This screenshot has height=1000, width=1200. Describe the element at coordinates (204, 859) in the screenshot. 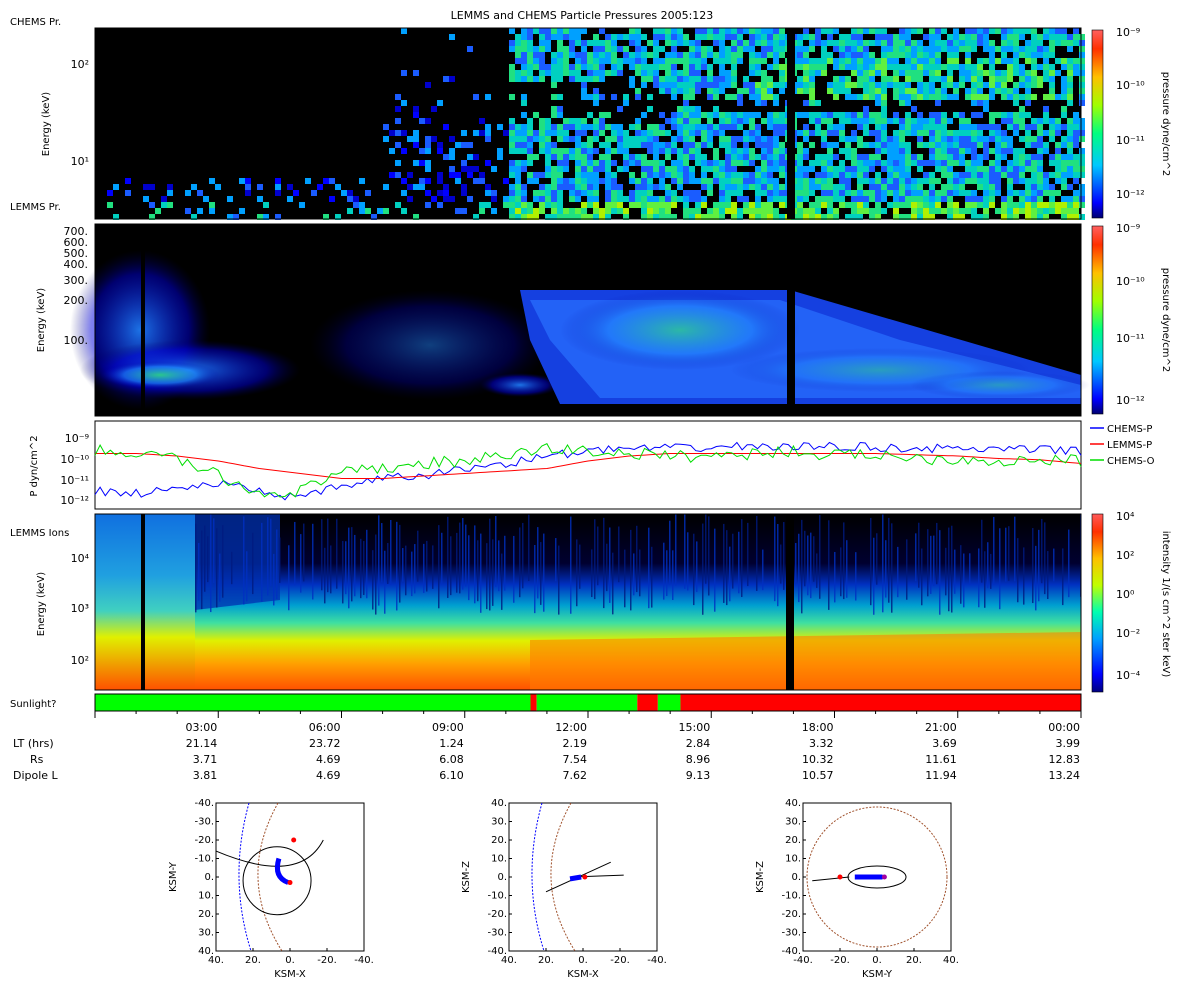

I see `orbit-y-tick-label: -10.` at that location.